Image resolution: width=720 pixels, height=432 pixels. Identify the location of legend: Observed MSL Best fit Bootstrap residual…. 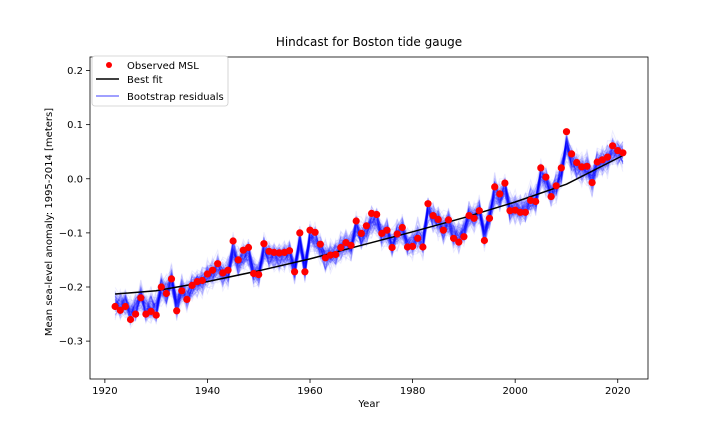
(160, 81).